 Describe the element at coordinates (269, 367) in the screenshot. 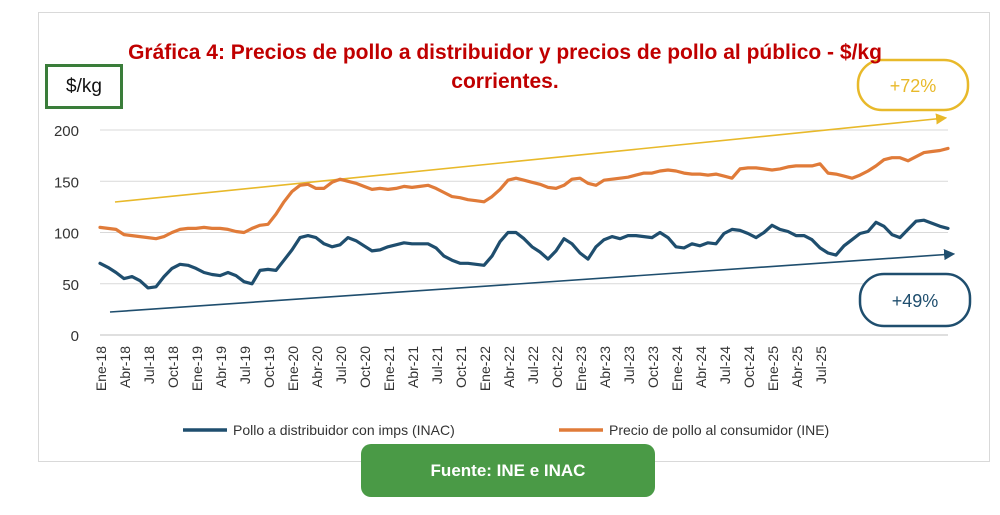

I see `x-tick-label: Oct-19` at that location.